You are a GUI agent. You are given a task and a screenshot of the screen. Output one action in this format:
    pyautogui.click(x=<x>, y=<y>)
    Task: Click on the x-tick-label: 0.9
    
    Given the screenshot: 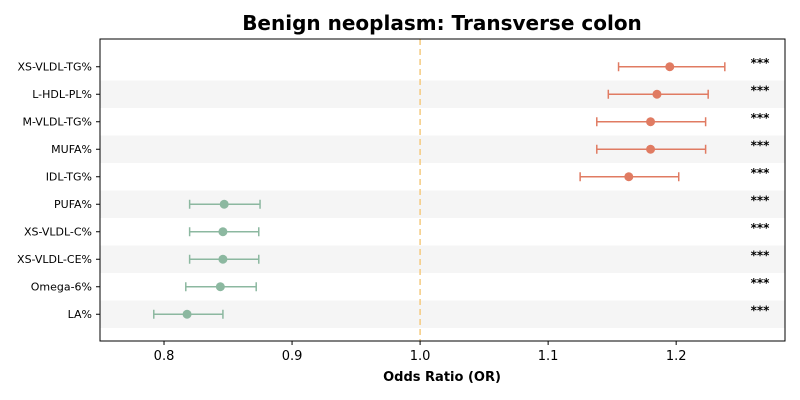 What is the action you would take?
    pyautogui.click(x=292, y=356)
    